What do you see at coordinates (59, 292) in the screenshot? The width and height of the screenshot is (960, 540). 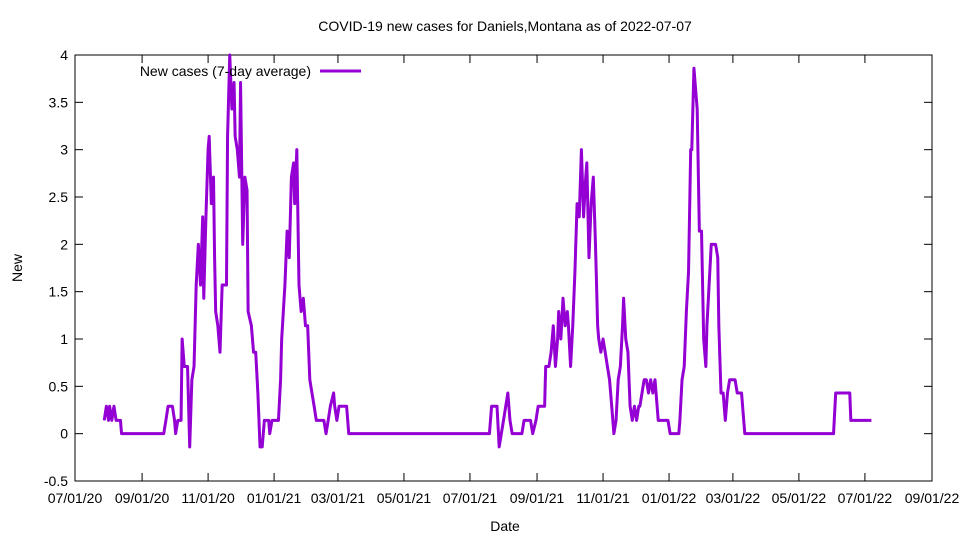 I see `y-tick-label: 1.5` at bounding box center [59, 292].